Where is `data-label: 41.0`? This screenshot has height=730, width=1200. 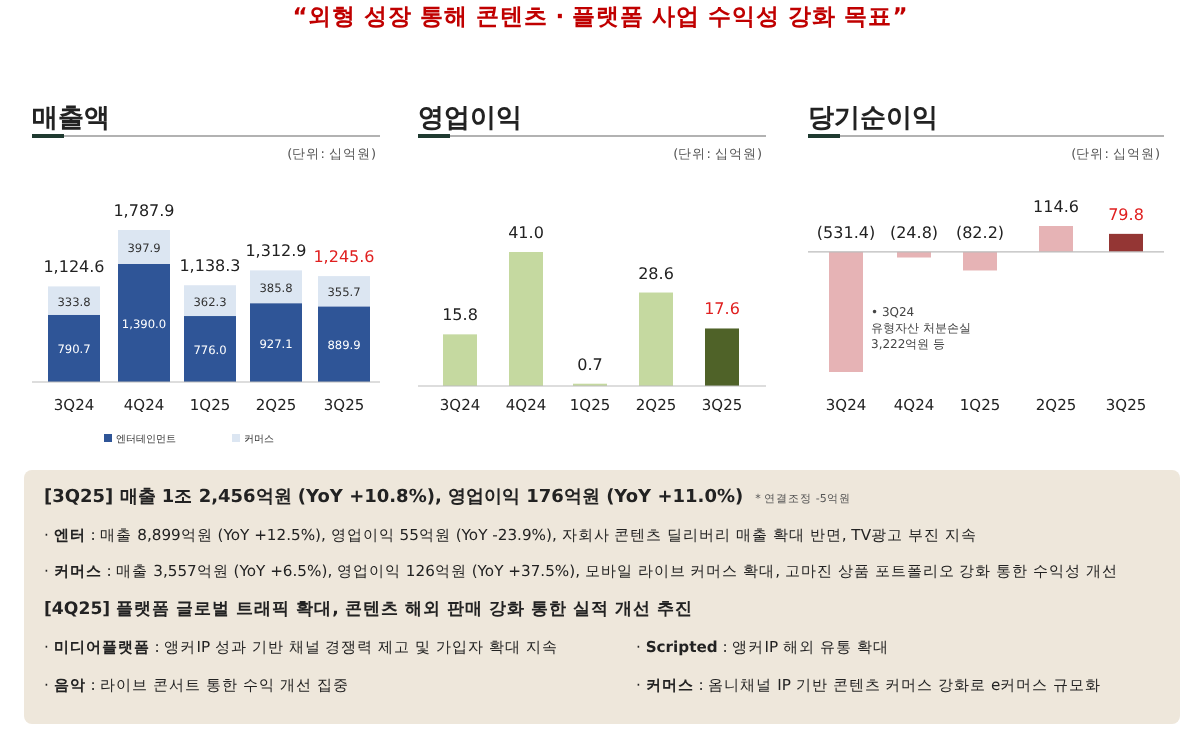
data-label: 41.0 is located at coordinates (526, 233).